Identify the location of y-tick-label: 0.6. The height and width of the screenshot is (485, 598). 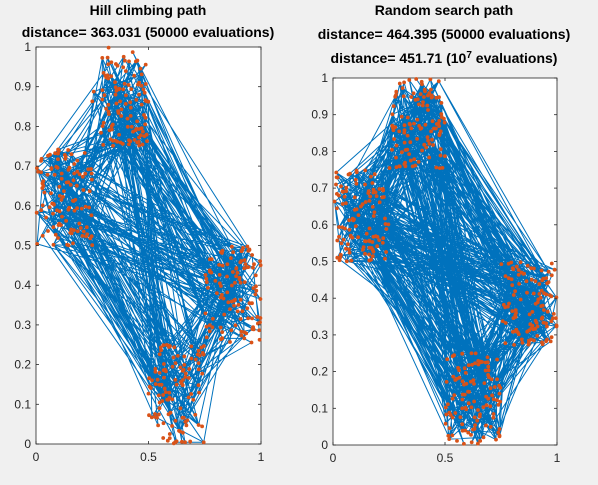
(22, 206).